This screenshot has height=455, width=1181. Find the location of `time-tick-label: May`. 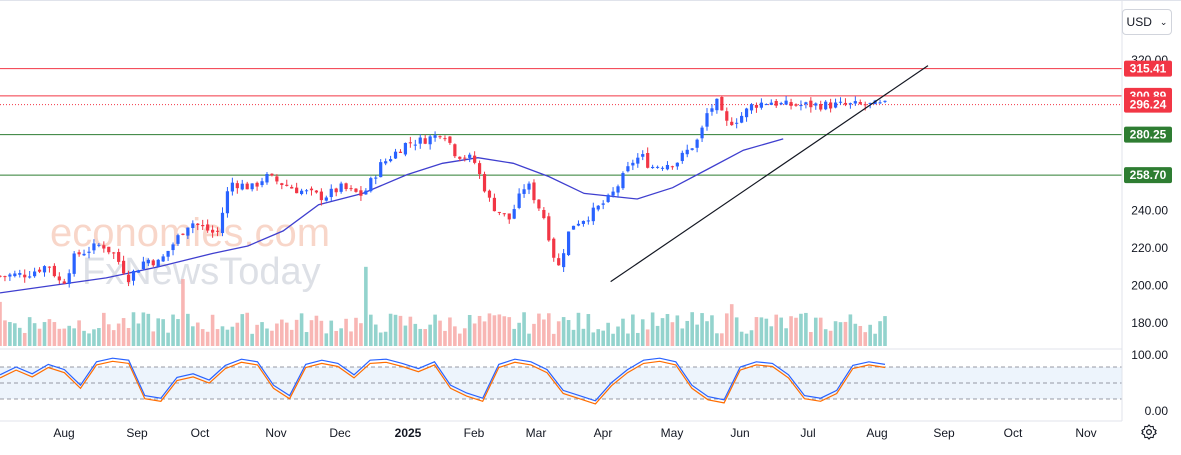

time-tick-label: May is located at coordinates (672, 433).